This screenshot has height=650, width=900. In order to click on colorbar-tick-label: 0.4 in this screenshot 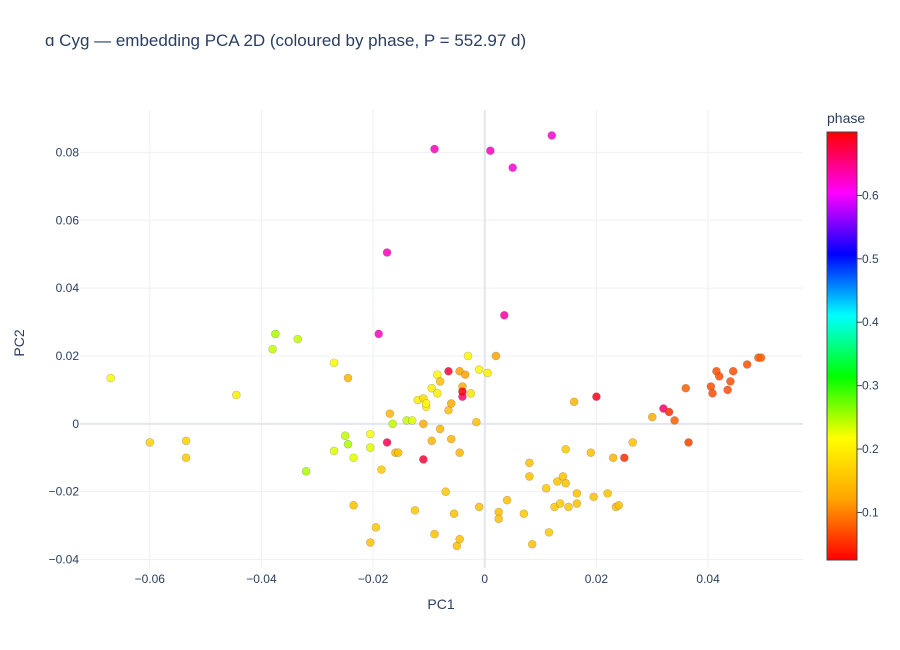, I will do `click(870, 322)`.